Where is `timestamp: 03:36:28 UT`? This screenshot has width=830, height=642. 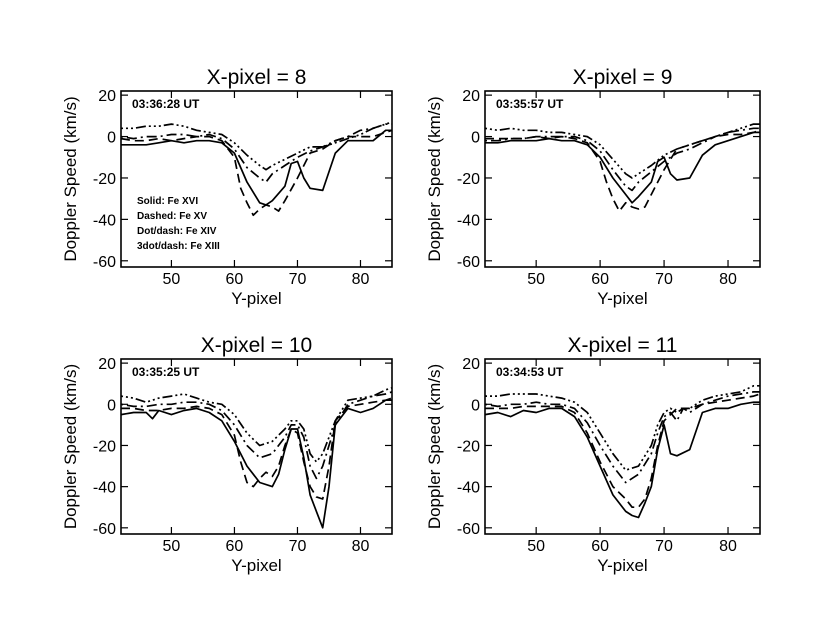
timestamp: 03:36:28 UT is located at coordinates (166, 104).